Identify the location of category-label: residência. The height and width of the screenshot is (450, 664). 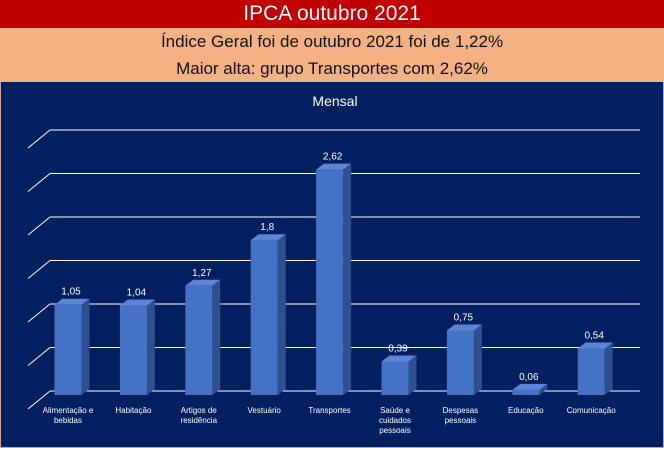
(199, 420).